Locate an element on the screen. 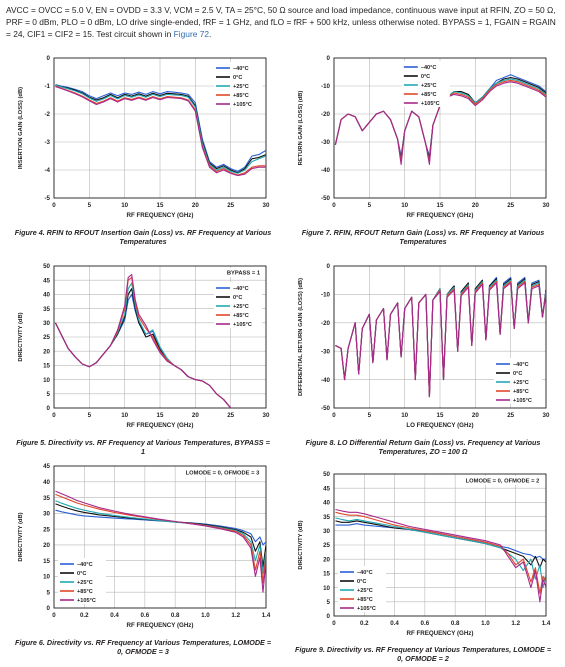 Image resolution: width=565 pixels, height=667 pixels. x-tick-label: 15 is located at coordinates (440, 415).